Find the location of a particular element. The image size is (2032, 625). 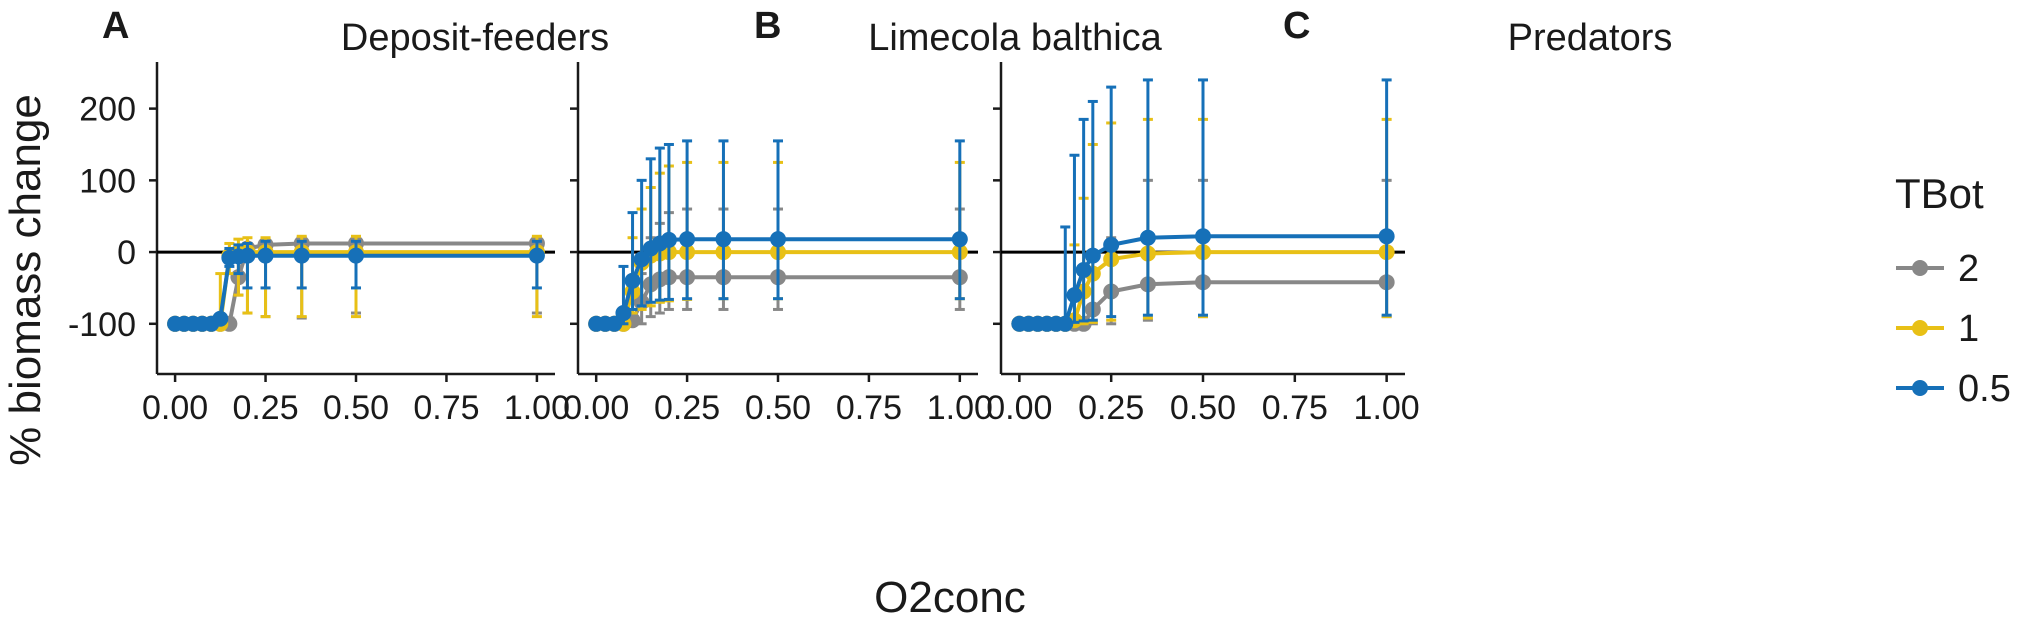

panel-letter: C is located at coordinates (1296, 26).